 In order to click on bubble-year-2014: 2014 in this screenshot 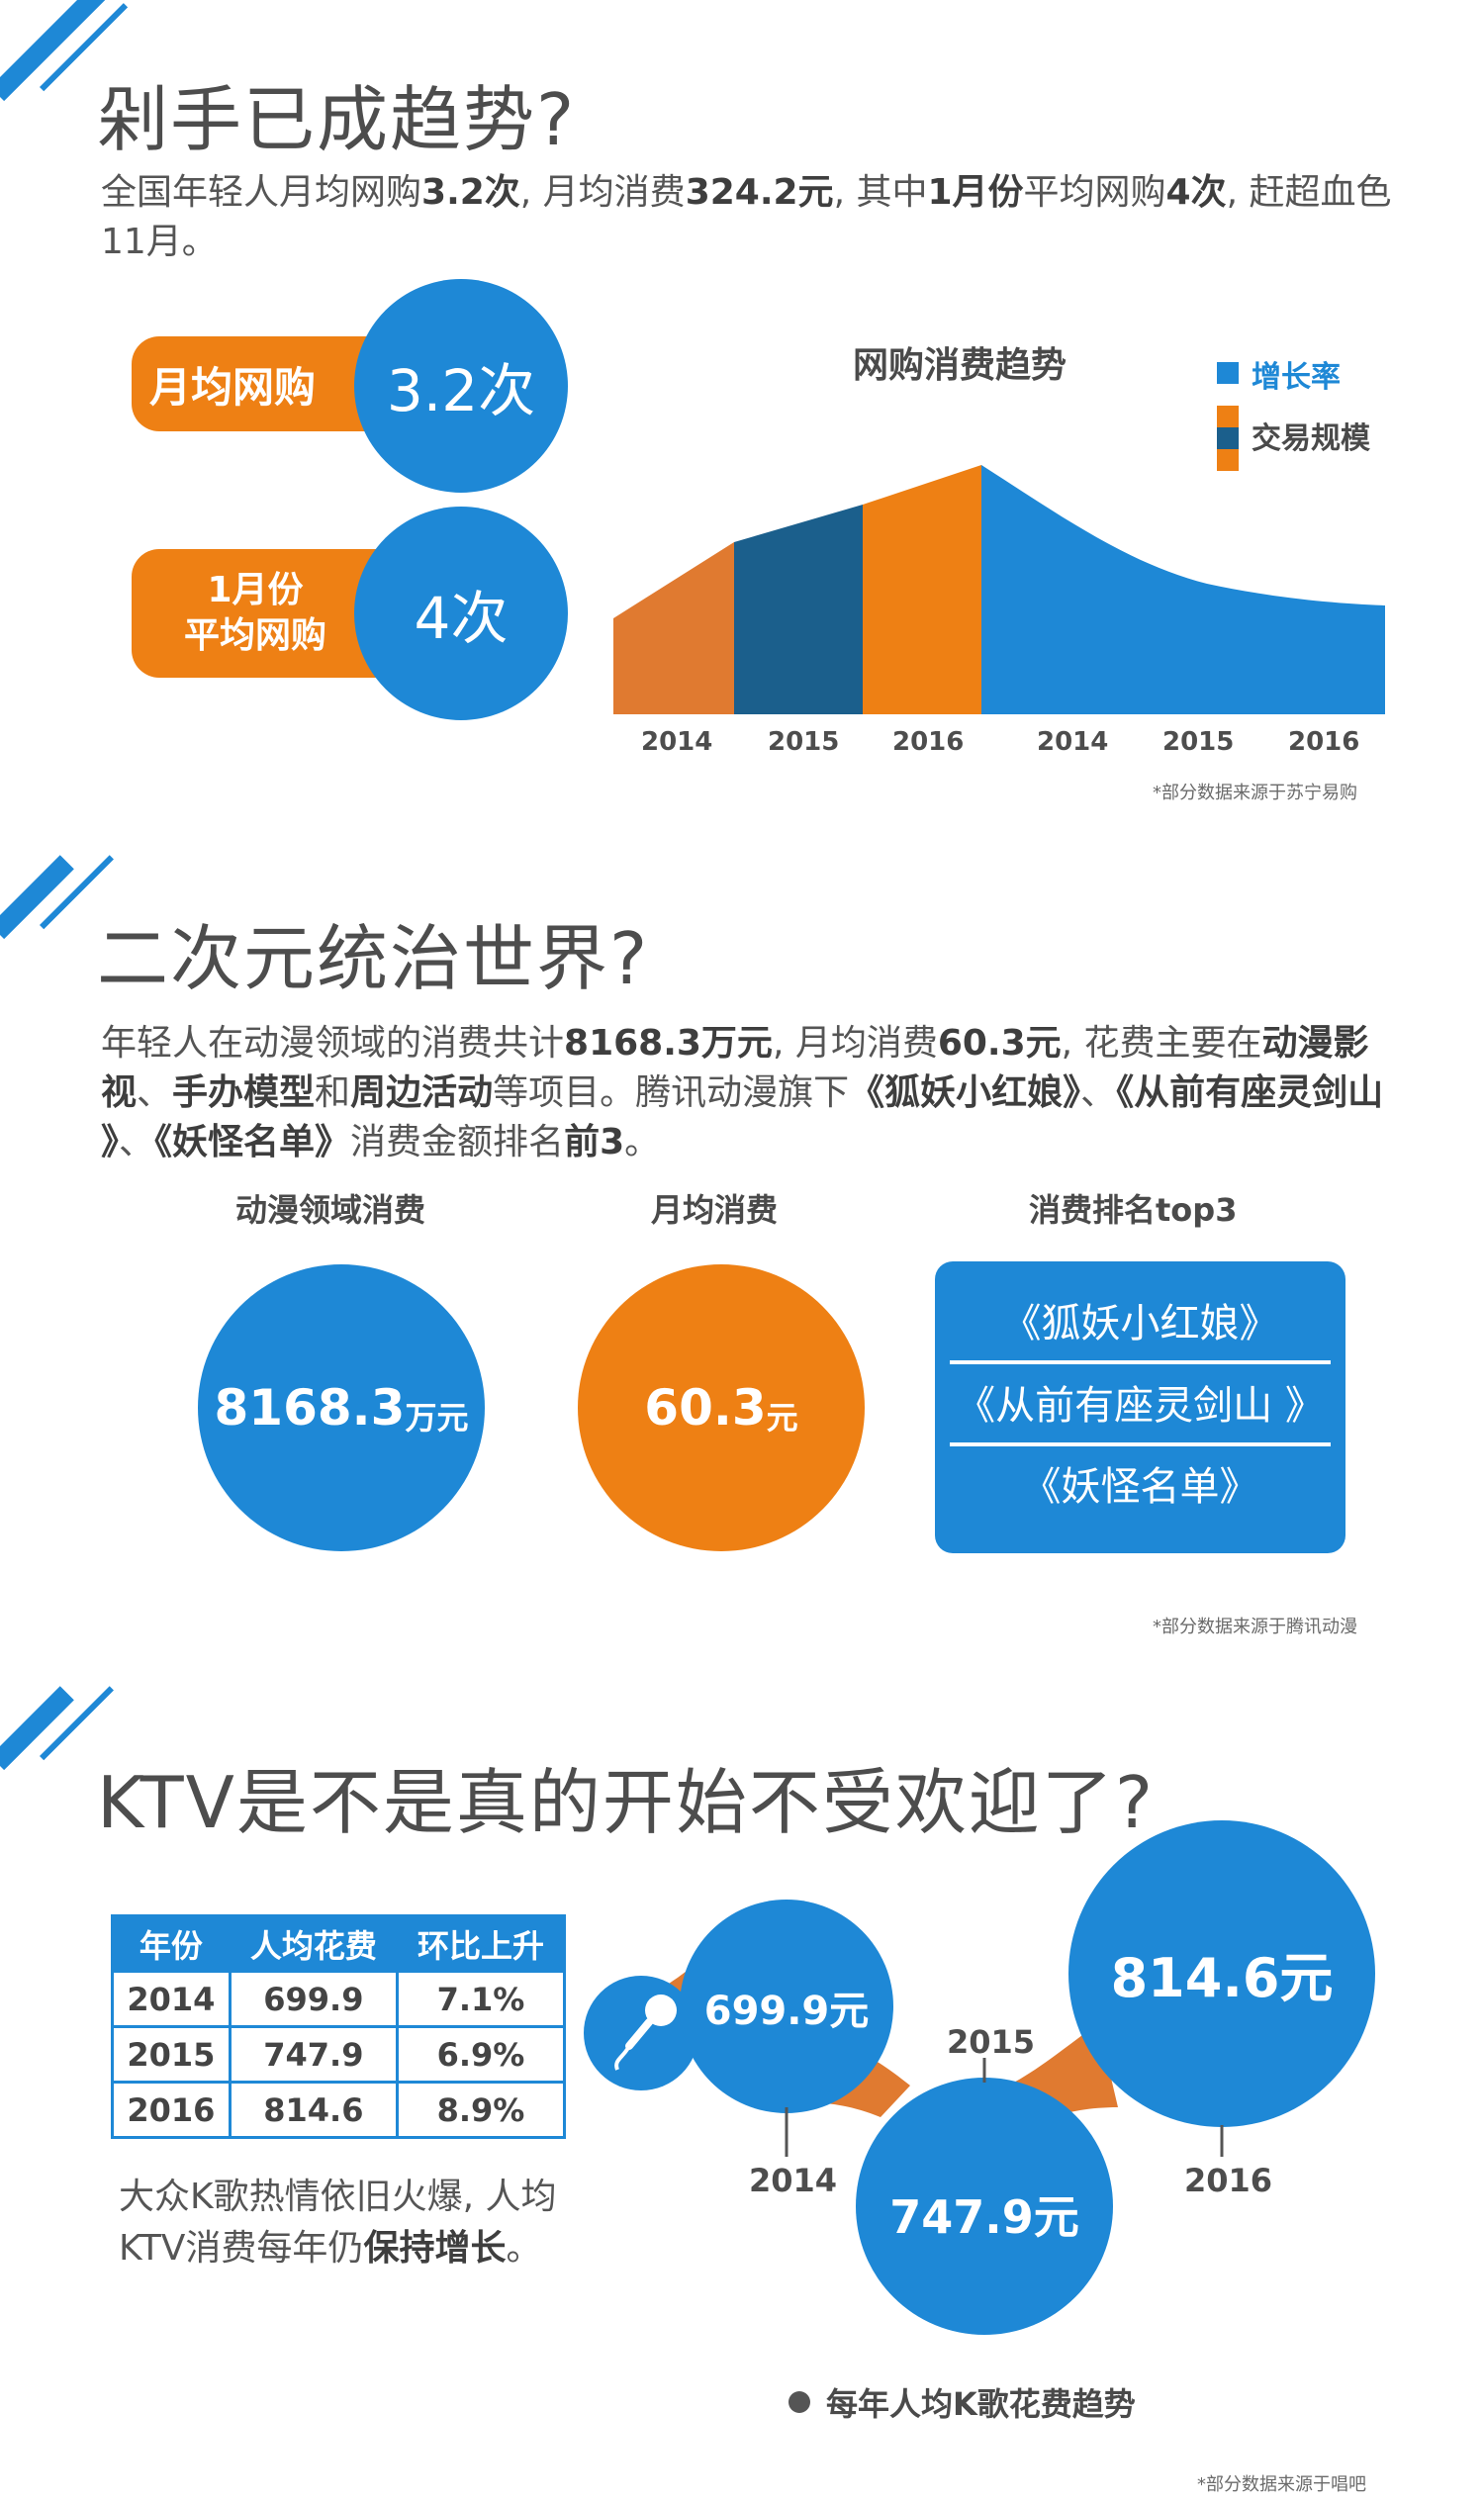, I will do `click(793, 2180)`.